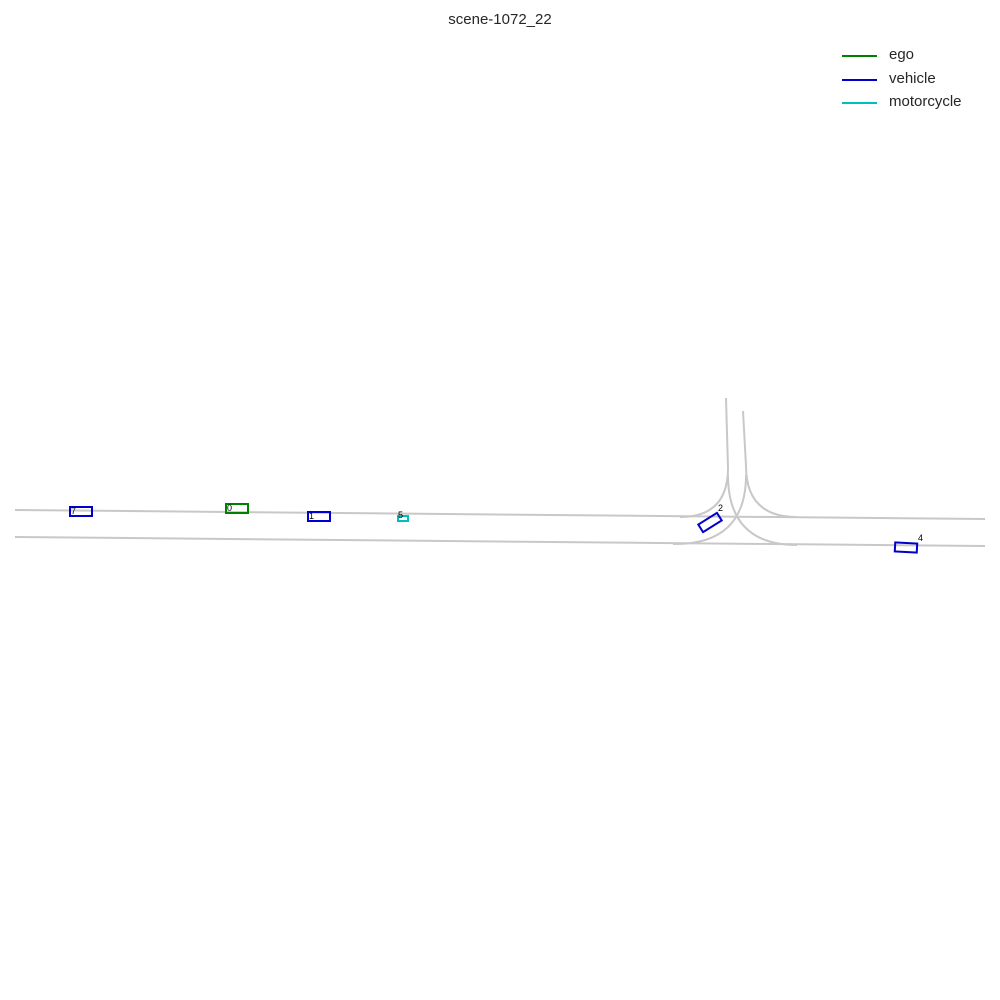 Image resolution: width=1000 pixels, height=1000 pixels. Describe the element at coordinates (720, 508) in the screenshot. I see `agent-label-2: 2` at that location.